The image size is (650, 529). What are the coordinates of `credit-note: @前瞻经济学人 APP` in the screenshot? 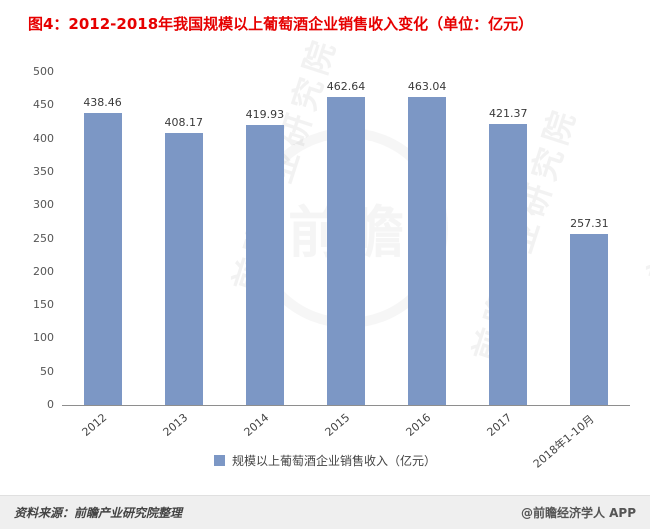 It's located at (578, 513).